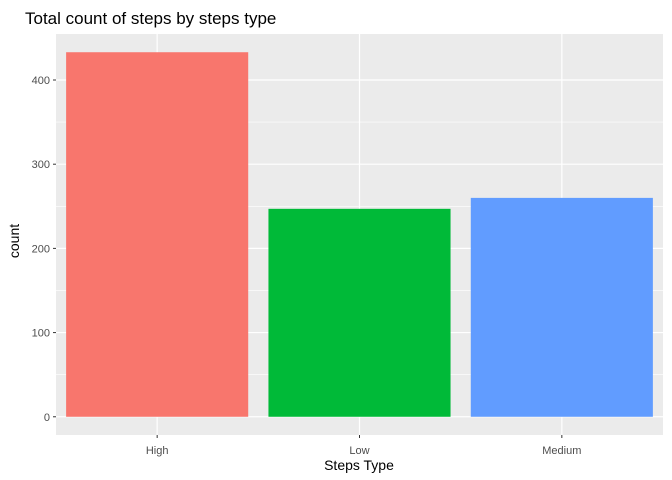  What do you see at coordinates (41, 81) in the screenshot?
I see `y-tick-label: 400` at bounding box center [41, 81].